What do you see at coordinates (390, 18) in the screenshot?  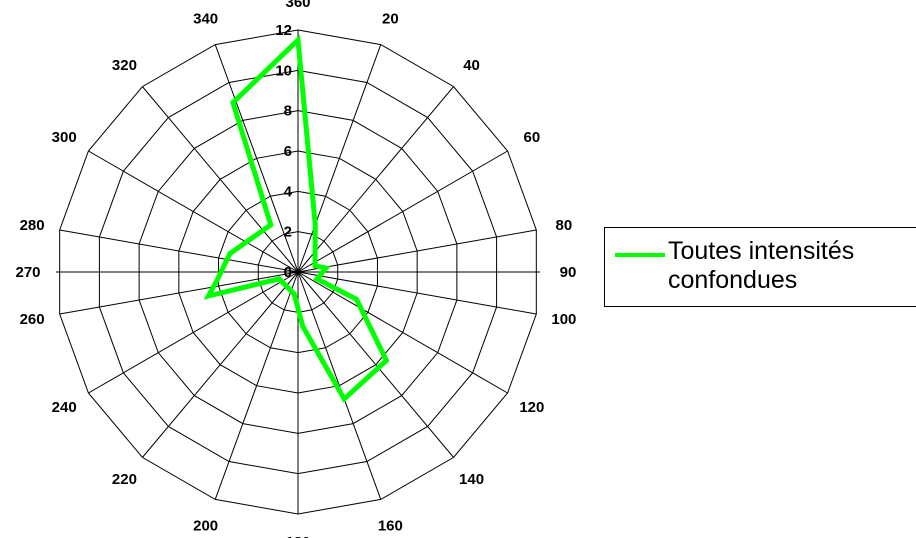 I see `direction-label: 20` at bounding box center [390, 18].